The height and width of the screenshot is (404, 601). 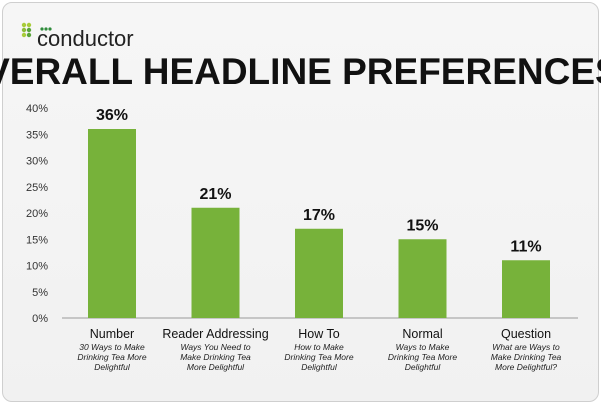 What do you see at coordinates (37, 214) in the screenshot?
I see `y-tick-label: 20%` at bounding box center [37, 214].